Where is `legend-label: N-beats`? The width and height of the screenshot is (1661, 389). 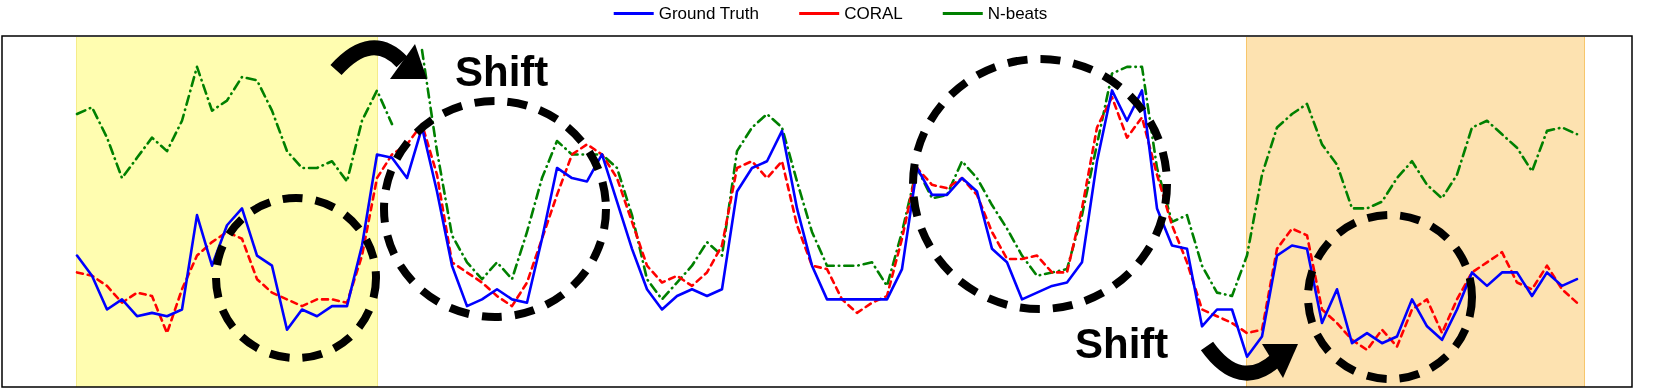
legend-label: N-beats is located at coordinates (1017, 13).